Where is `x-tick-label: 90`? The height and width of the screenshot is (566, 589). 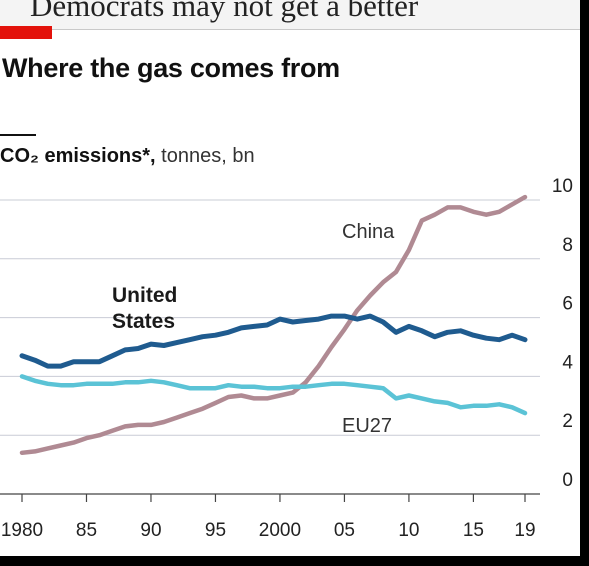 x-tick-label: 90 is located at coordinates (150, 530).